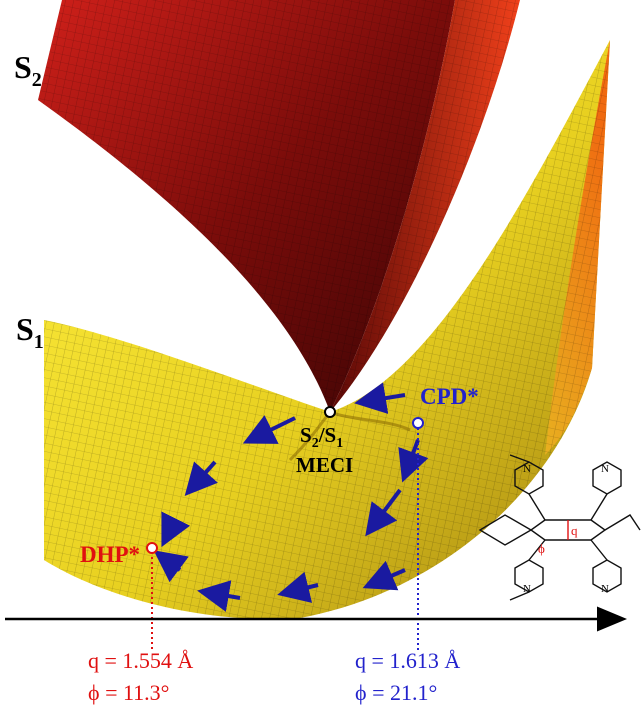 The height and width of the screenshot is (711, 643). What do you see at coordinates (407, 660) in the screenshot?
I see `coordinate-label: q = 1.613 Å` at bounding box center [407, 660].